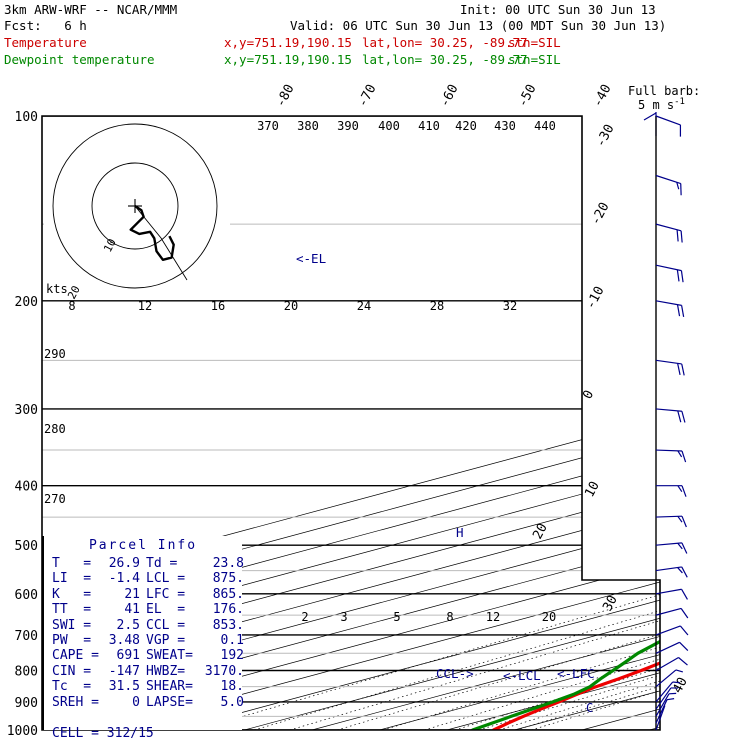 This screenshot has width=740, height=756. I want to click on parcel-key-2: HWBZ=, so click(172, 671).